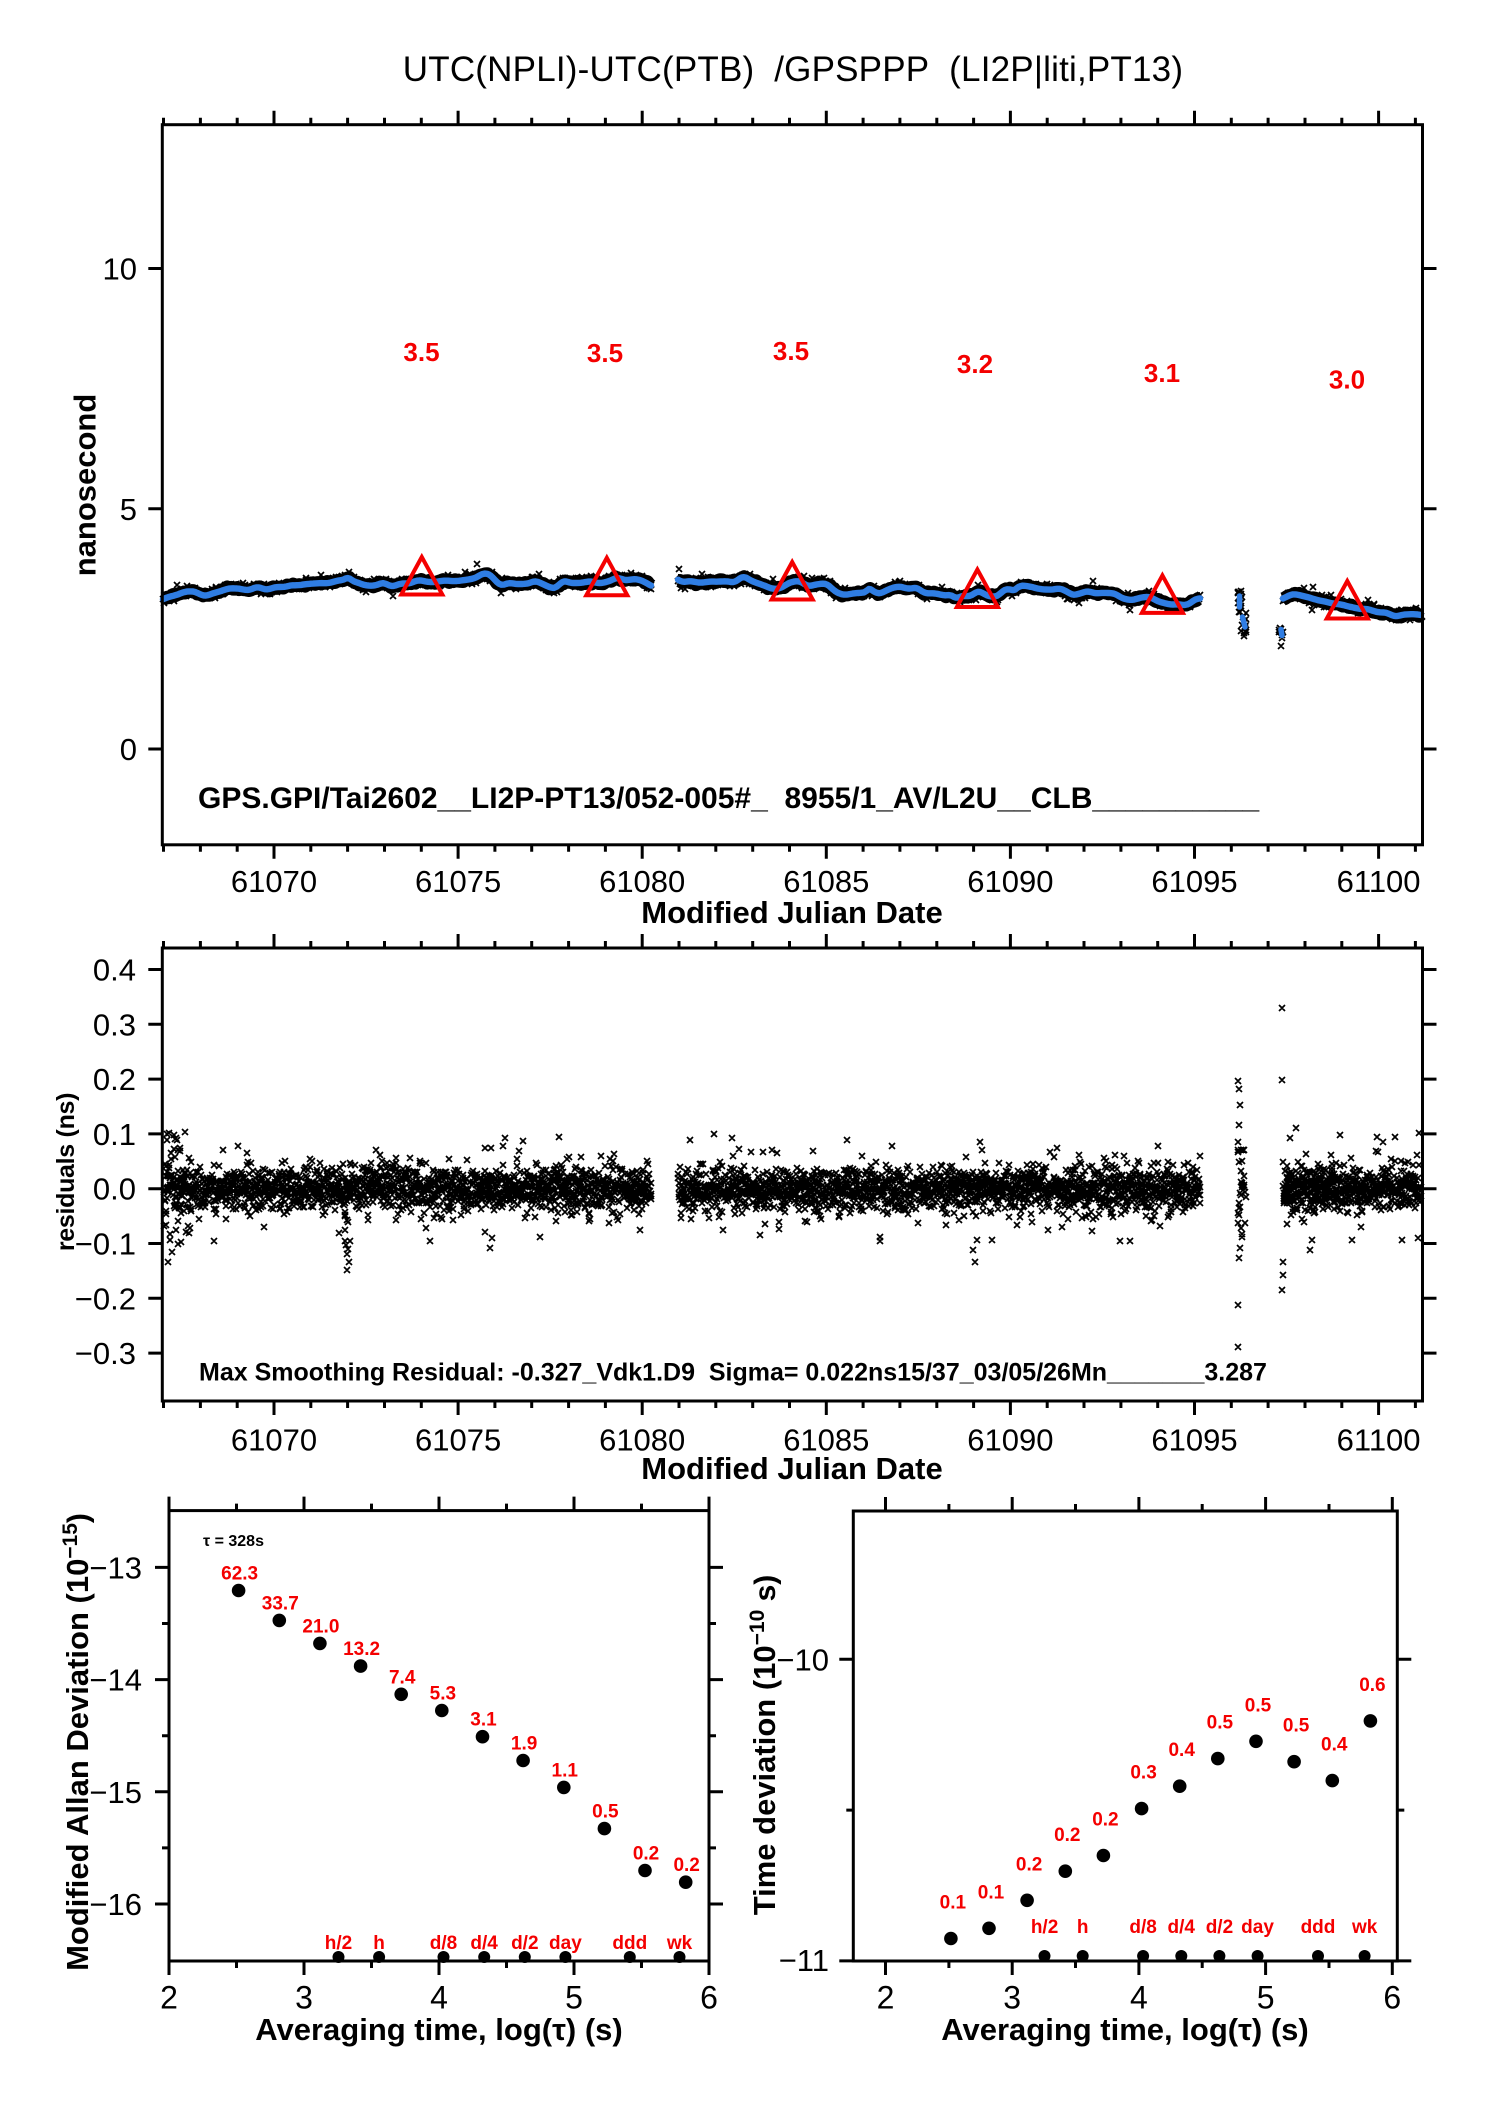 The width and height of the screenshot is (1488, 2105). What do you see at coordinates (114, 1189) in the screenshot?
I see `svg-text: 0.0` at bounding box center [114, 1189].